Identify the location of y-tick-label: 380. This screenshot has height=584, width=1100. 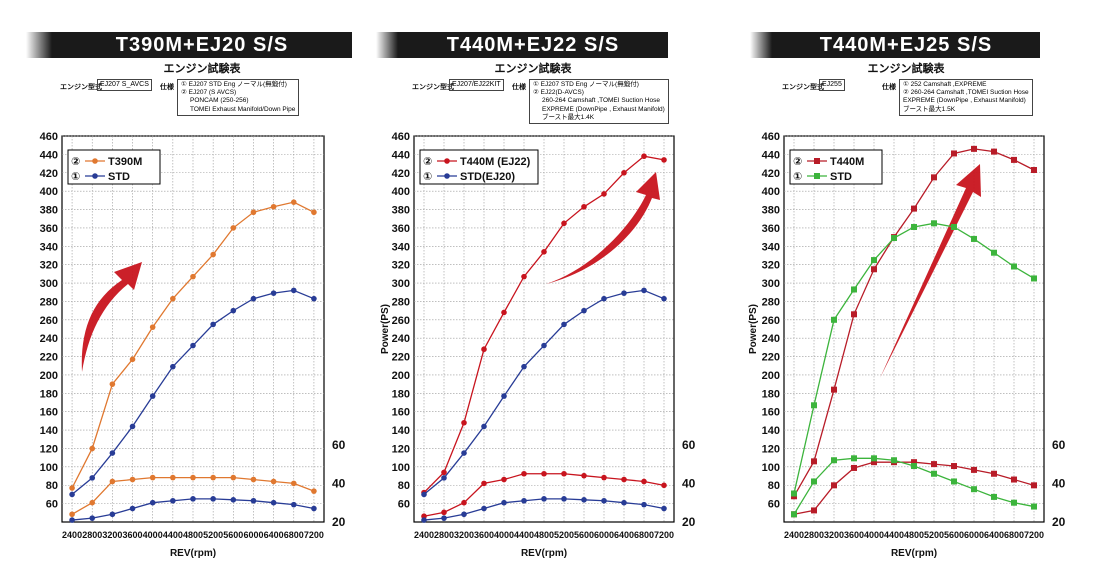
(771, 211).